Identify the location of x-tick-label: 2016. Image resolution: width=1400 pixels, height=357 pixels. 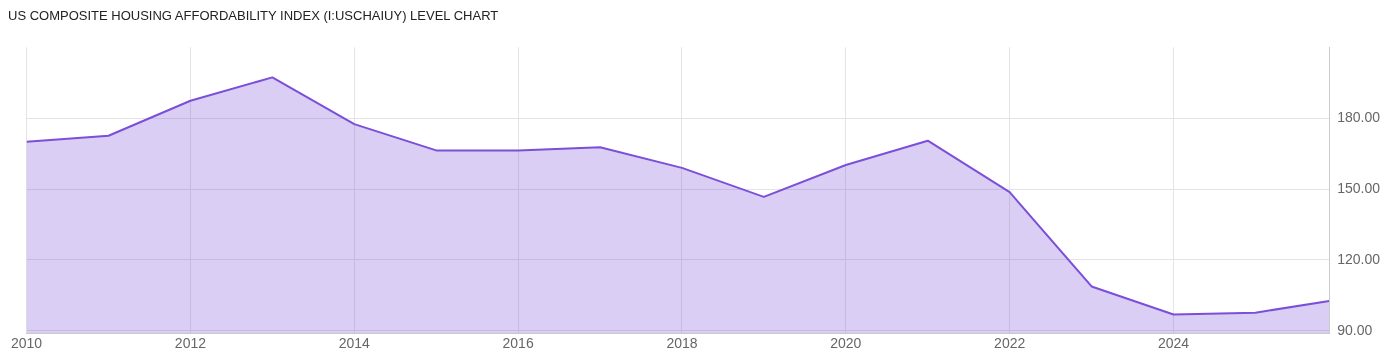
(518, 343).